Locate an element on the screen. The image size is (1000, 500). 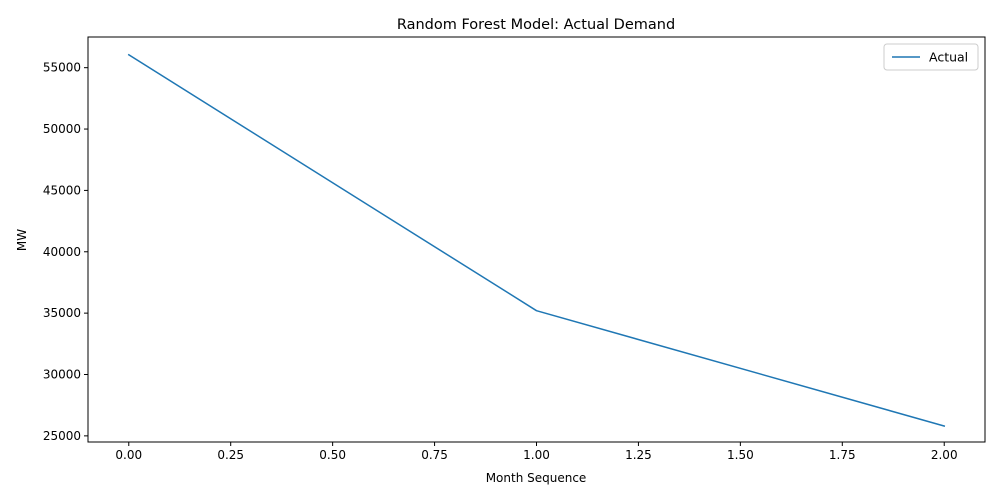
legend: Actual is located at coordinates (931, 57).